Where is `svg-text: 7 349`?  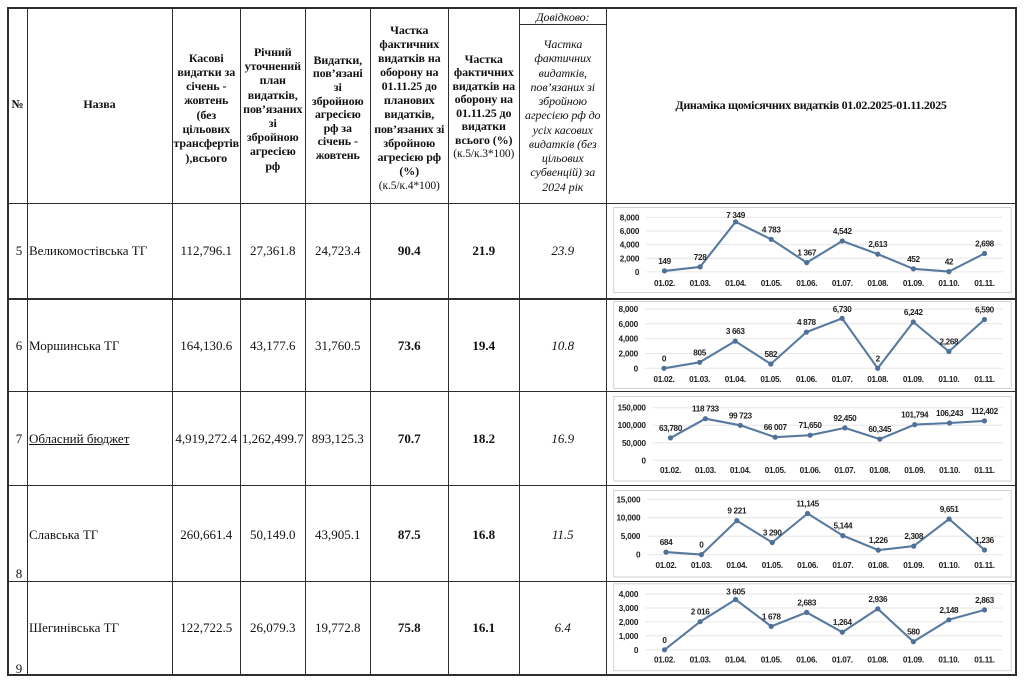 svg-text: 7 349 is located at coordinates (736, 215).